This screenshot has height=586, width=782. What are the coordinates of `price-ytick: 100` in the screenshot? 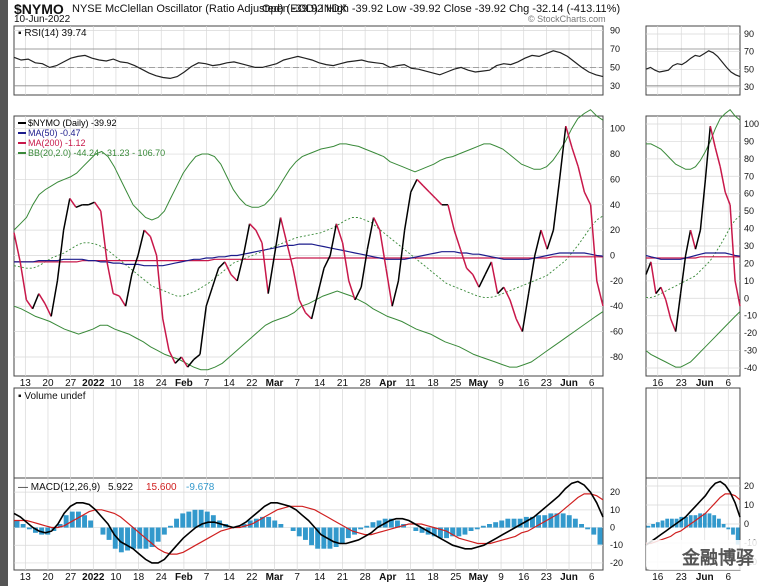 It's located at (617, 129).